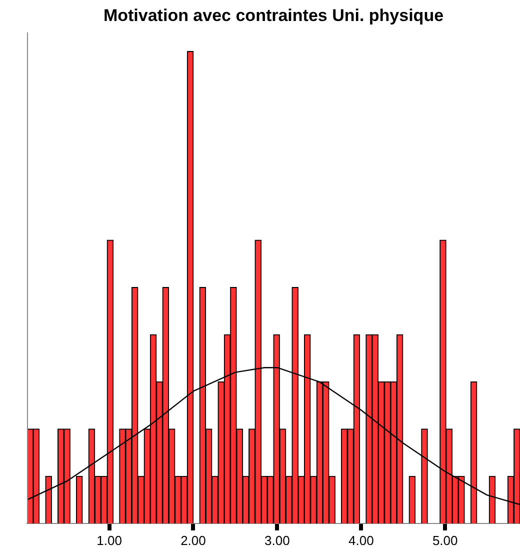  I want to click on x-tick-label: 1.00, so click(109, 540).